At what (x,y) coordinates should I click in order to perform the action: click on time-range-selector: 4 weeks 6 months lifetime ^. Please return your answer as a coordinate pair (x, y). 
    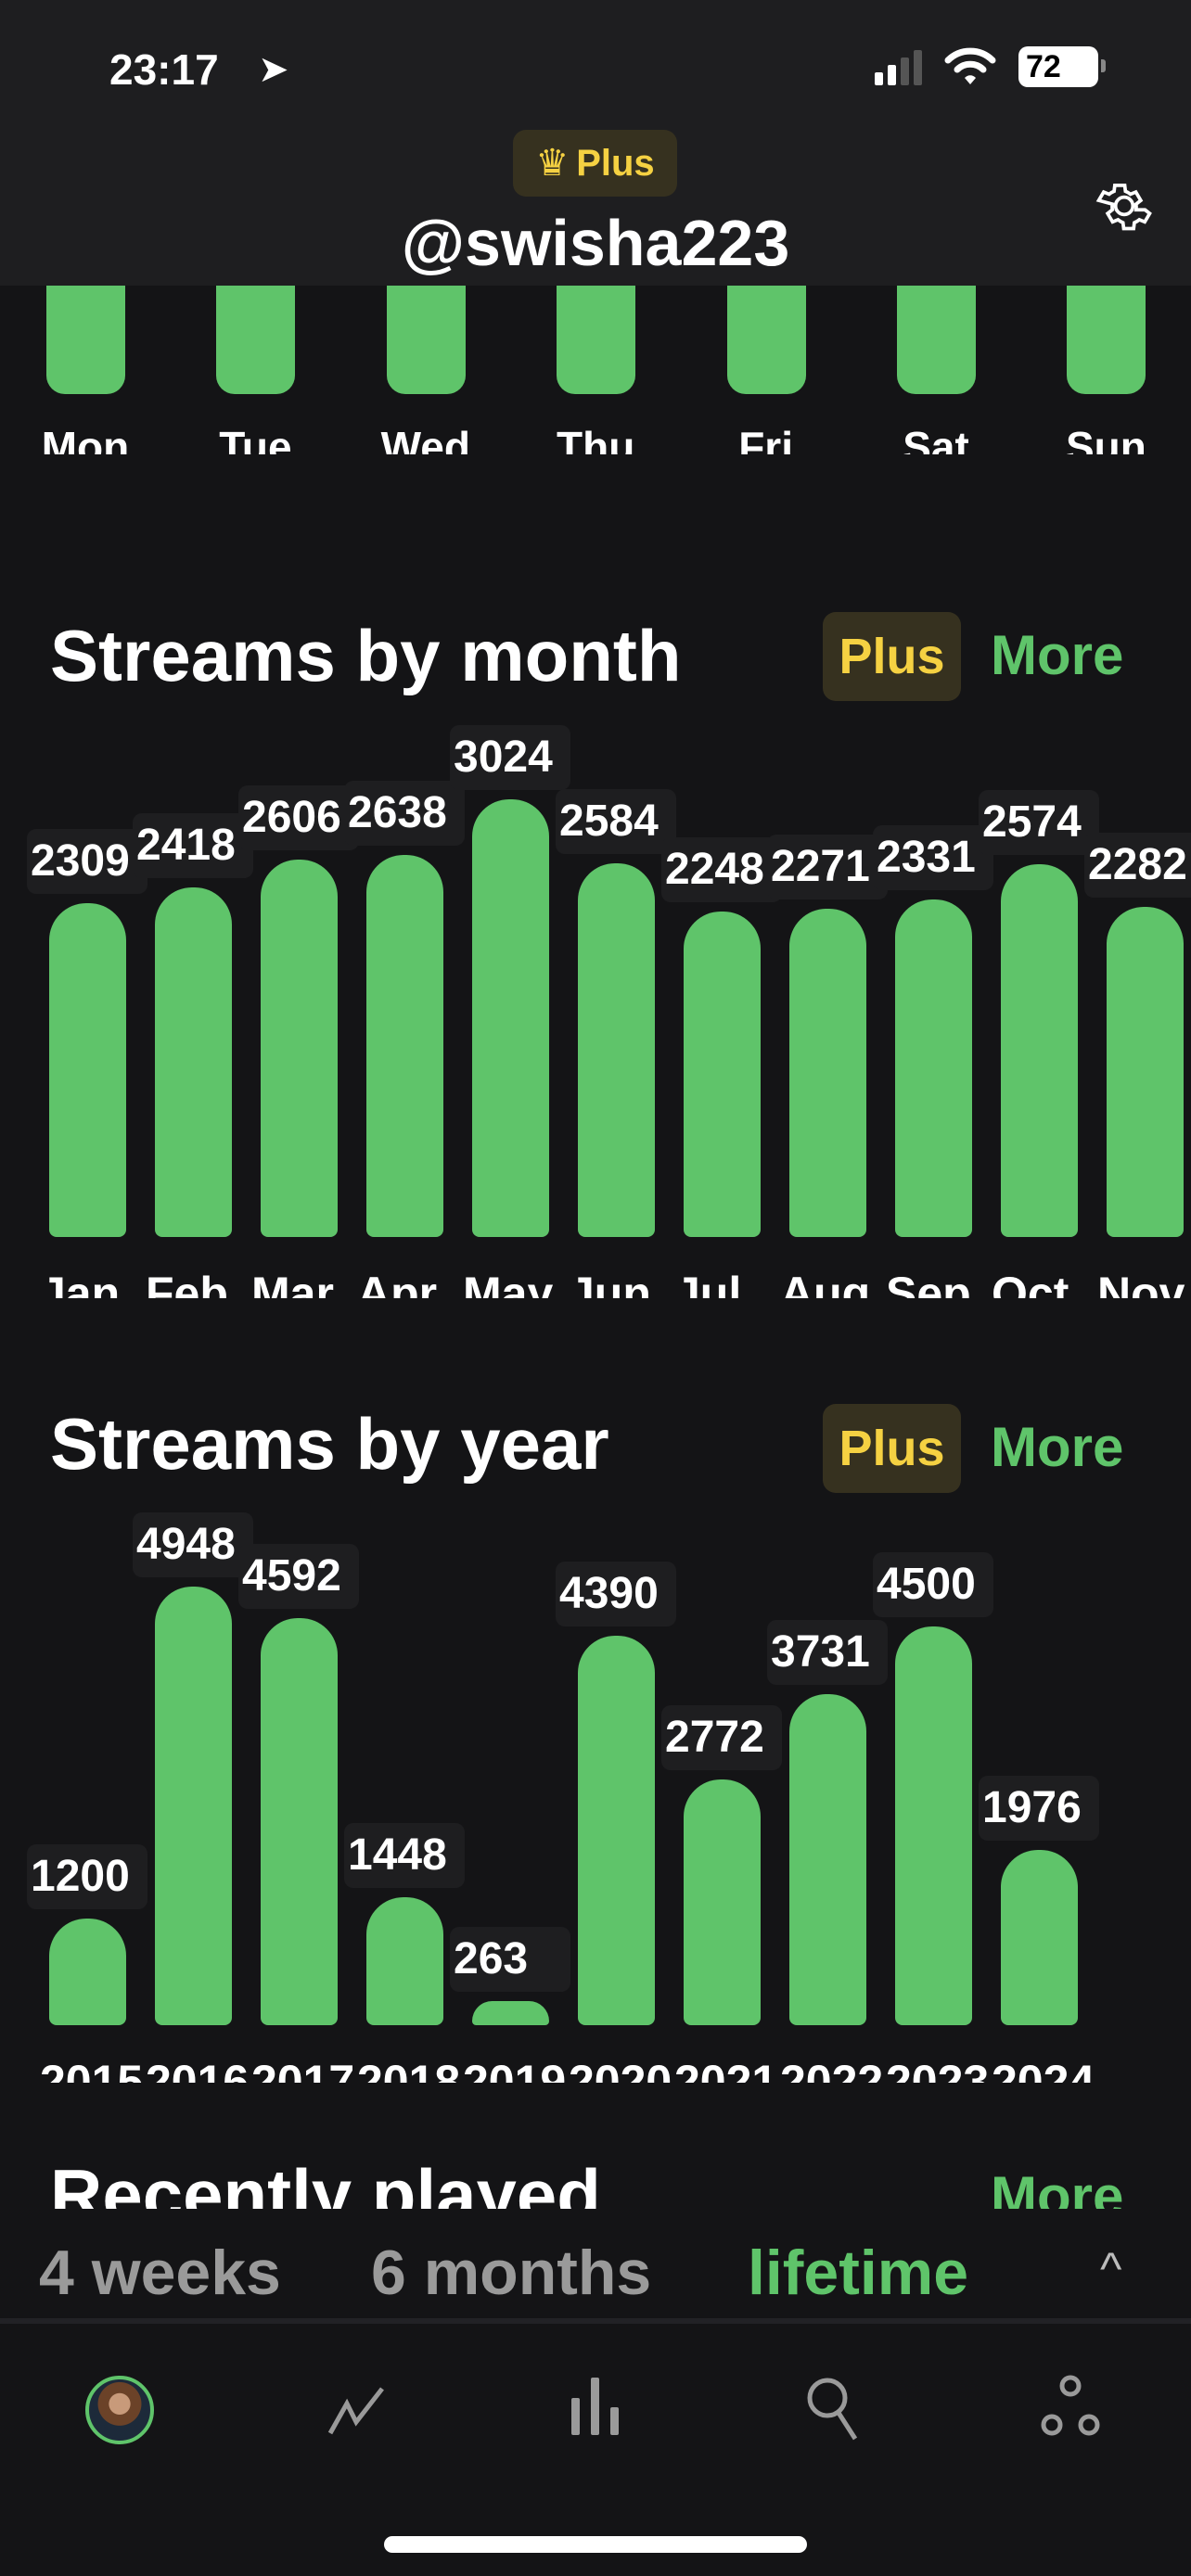
    Looking at the image, I should click on (595, 2266).